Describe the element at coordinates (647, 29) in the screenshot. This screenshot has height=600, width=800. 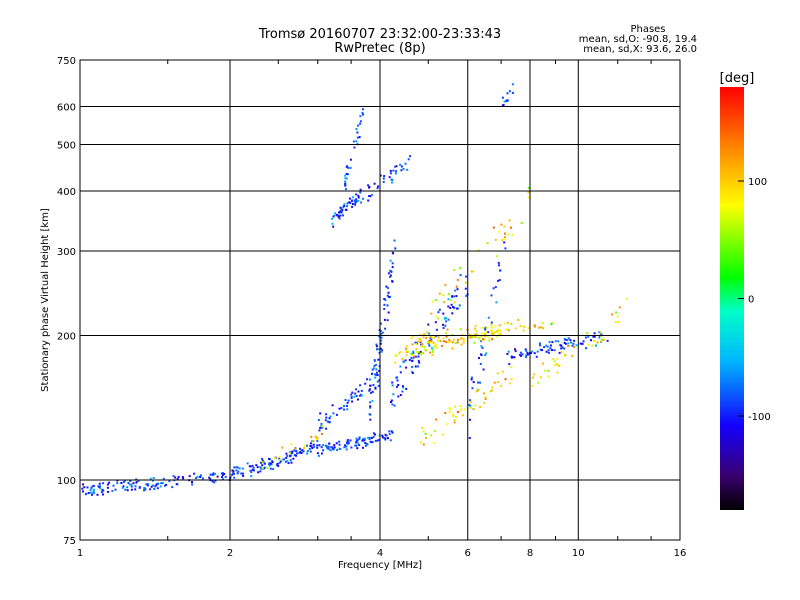
I see `legend-title: Phases` at that location.